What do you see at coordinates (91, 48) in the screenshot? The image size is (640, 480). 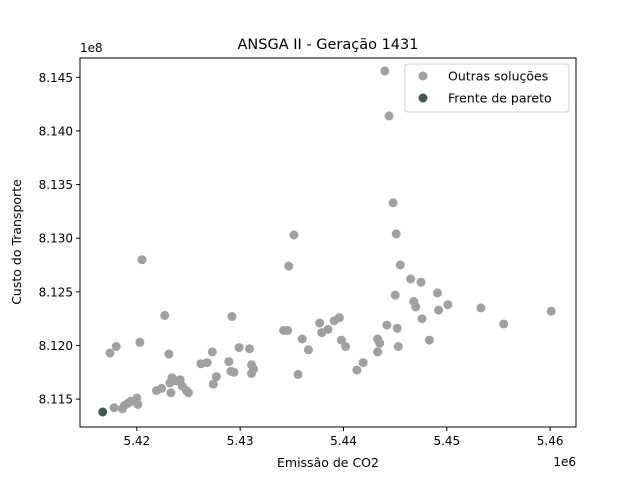 I see `y-offset-label: 1e8` at bounding box center [91, 48].